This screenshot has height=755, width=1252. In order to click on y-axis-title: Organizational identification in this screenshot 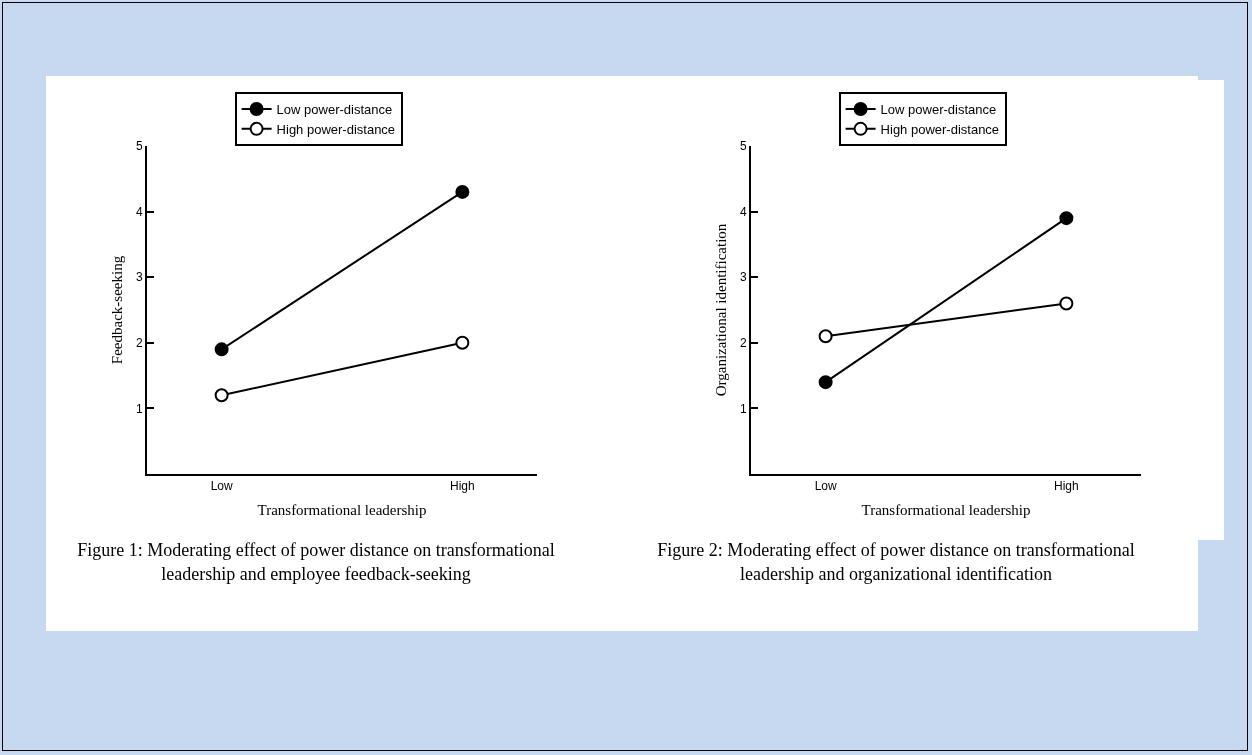, I will do `click(720, 310)`.